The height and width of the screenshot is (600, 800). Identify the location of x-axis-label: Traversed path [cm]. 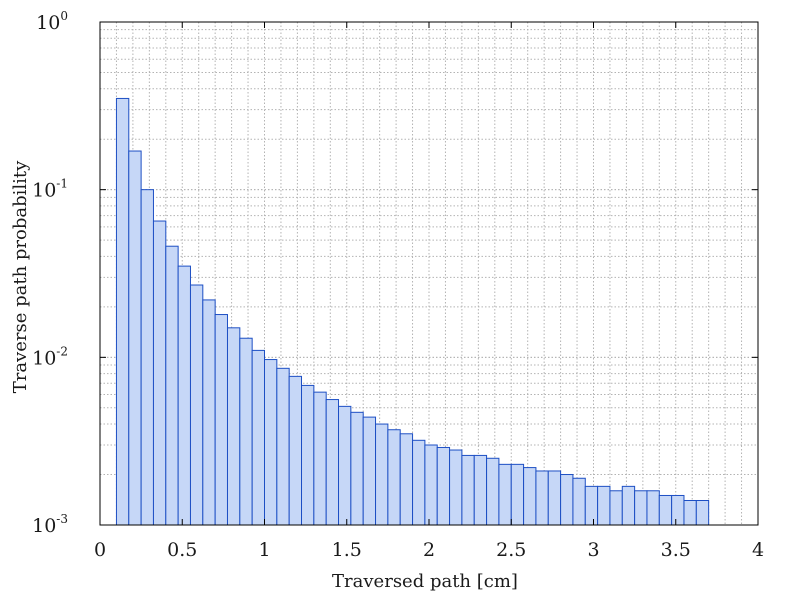
(425, 581).